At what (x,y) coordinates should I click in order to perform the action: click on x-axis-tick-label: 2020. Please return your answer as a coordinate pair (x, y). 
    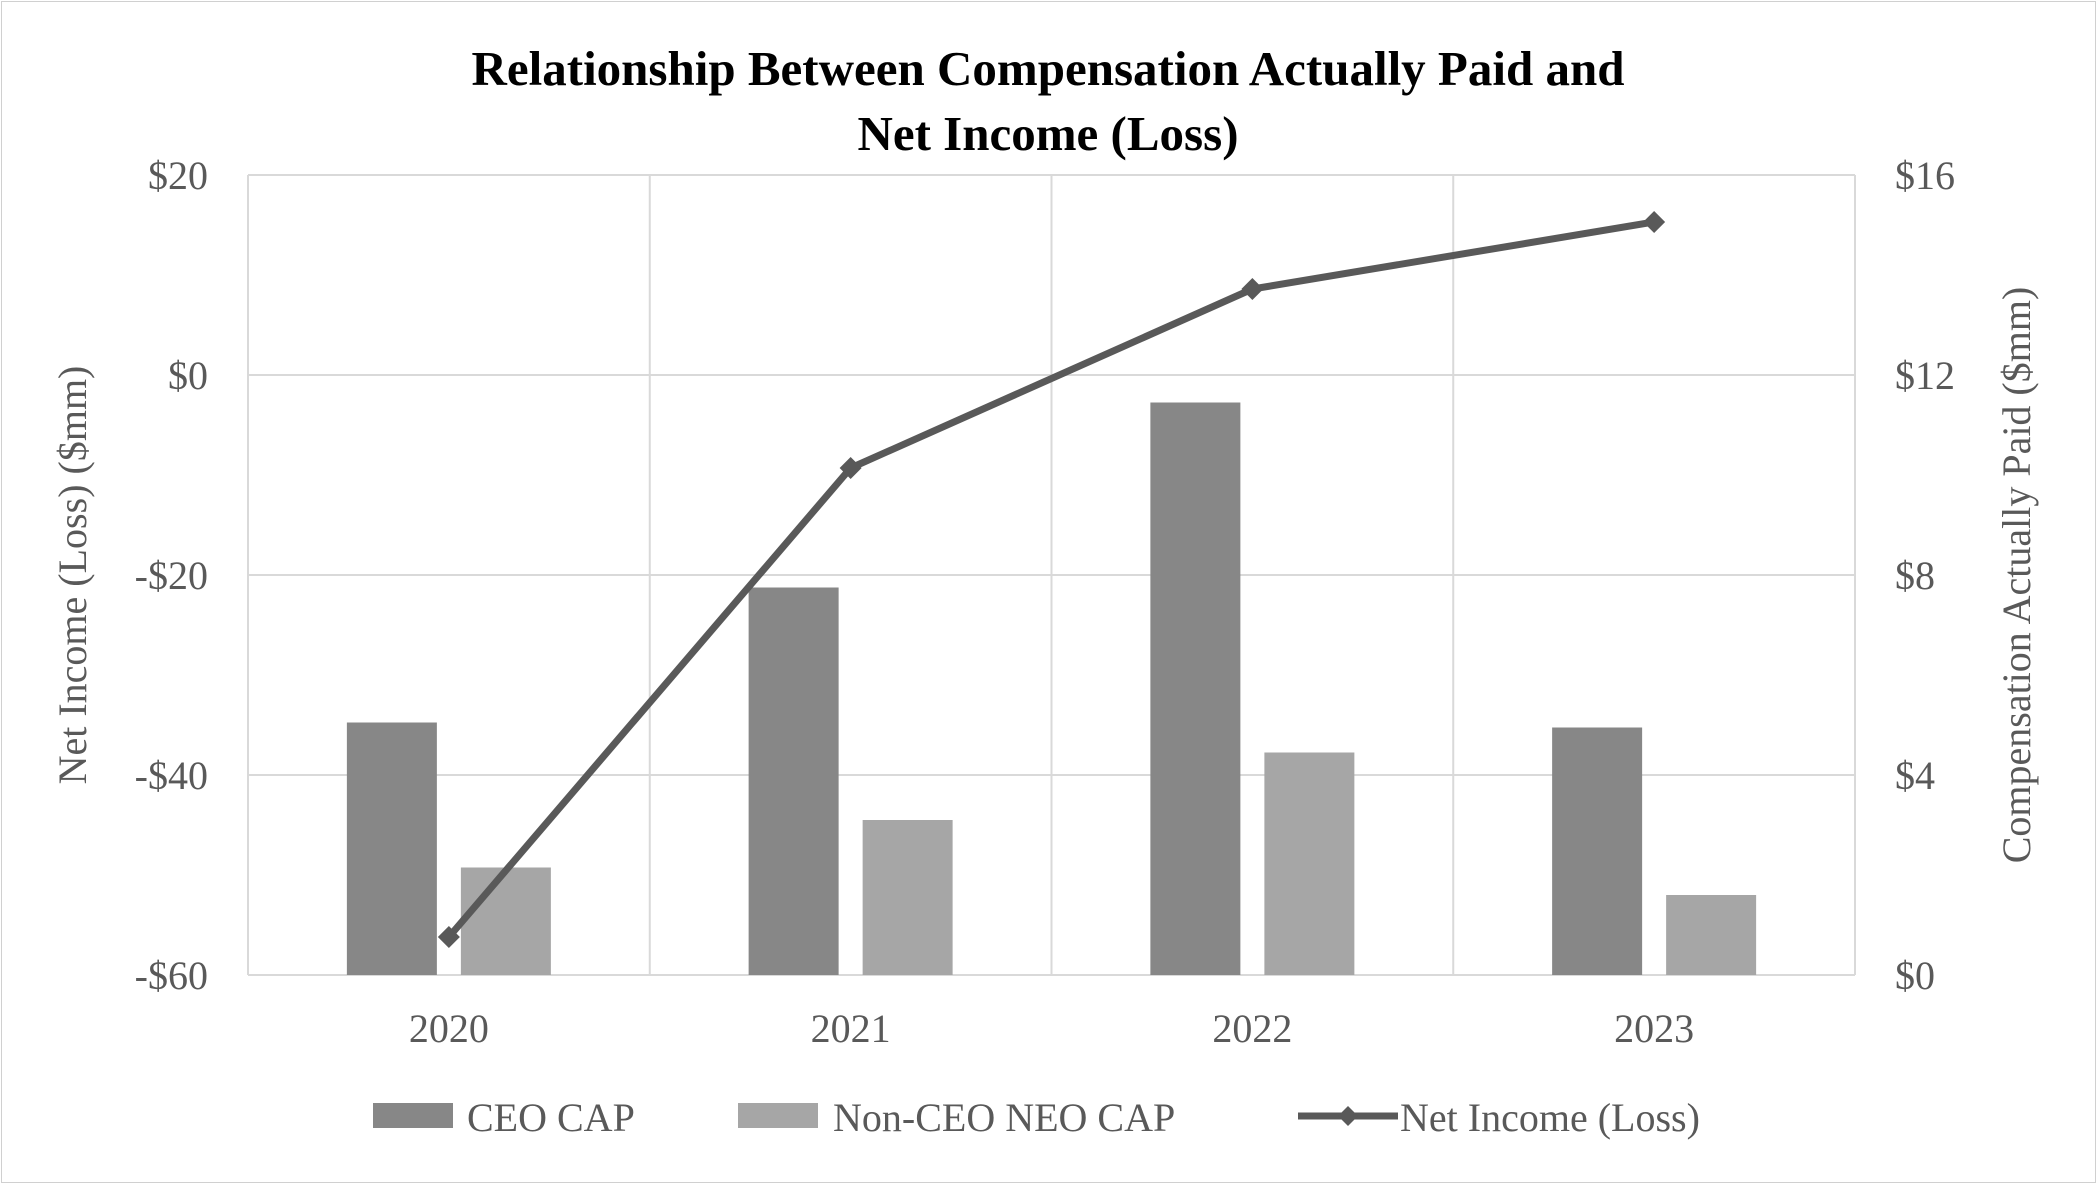
    Looking at the image, I should click on (449, 1028).